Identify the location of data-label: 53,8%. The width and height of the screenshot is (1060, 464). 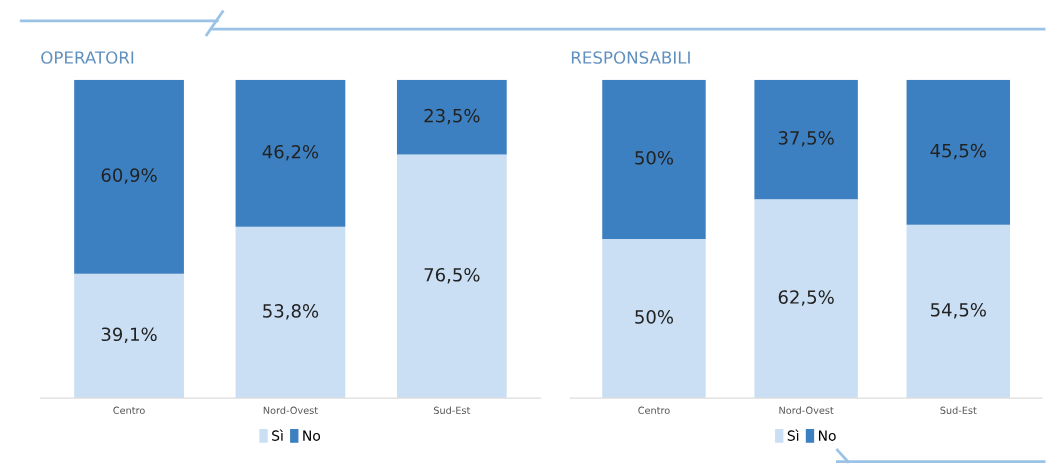
(291, 312).